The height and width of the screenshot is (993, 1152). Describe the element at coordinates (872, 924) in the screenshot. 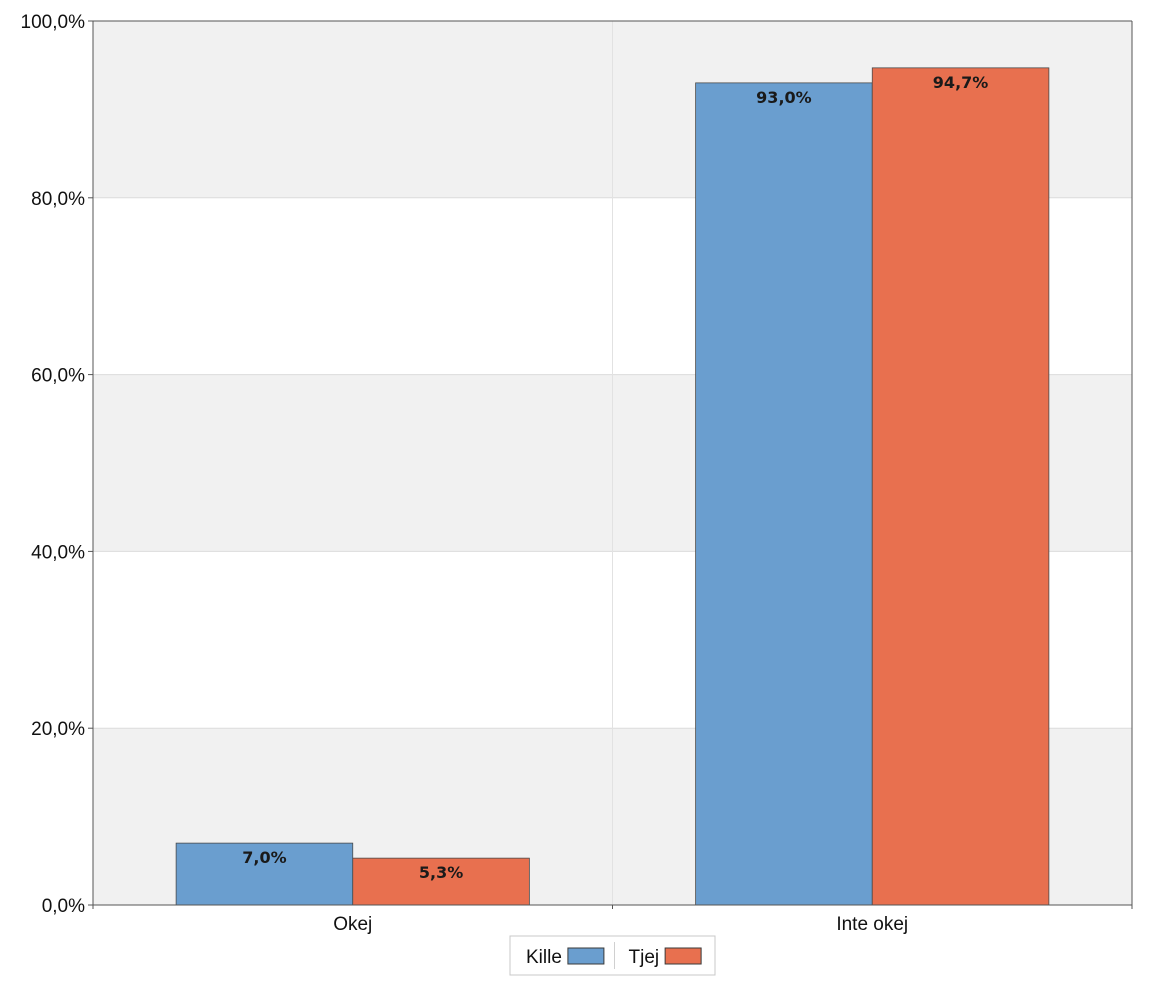

I see `x-tick-label: Inte okej` at that location.